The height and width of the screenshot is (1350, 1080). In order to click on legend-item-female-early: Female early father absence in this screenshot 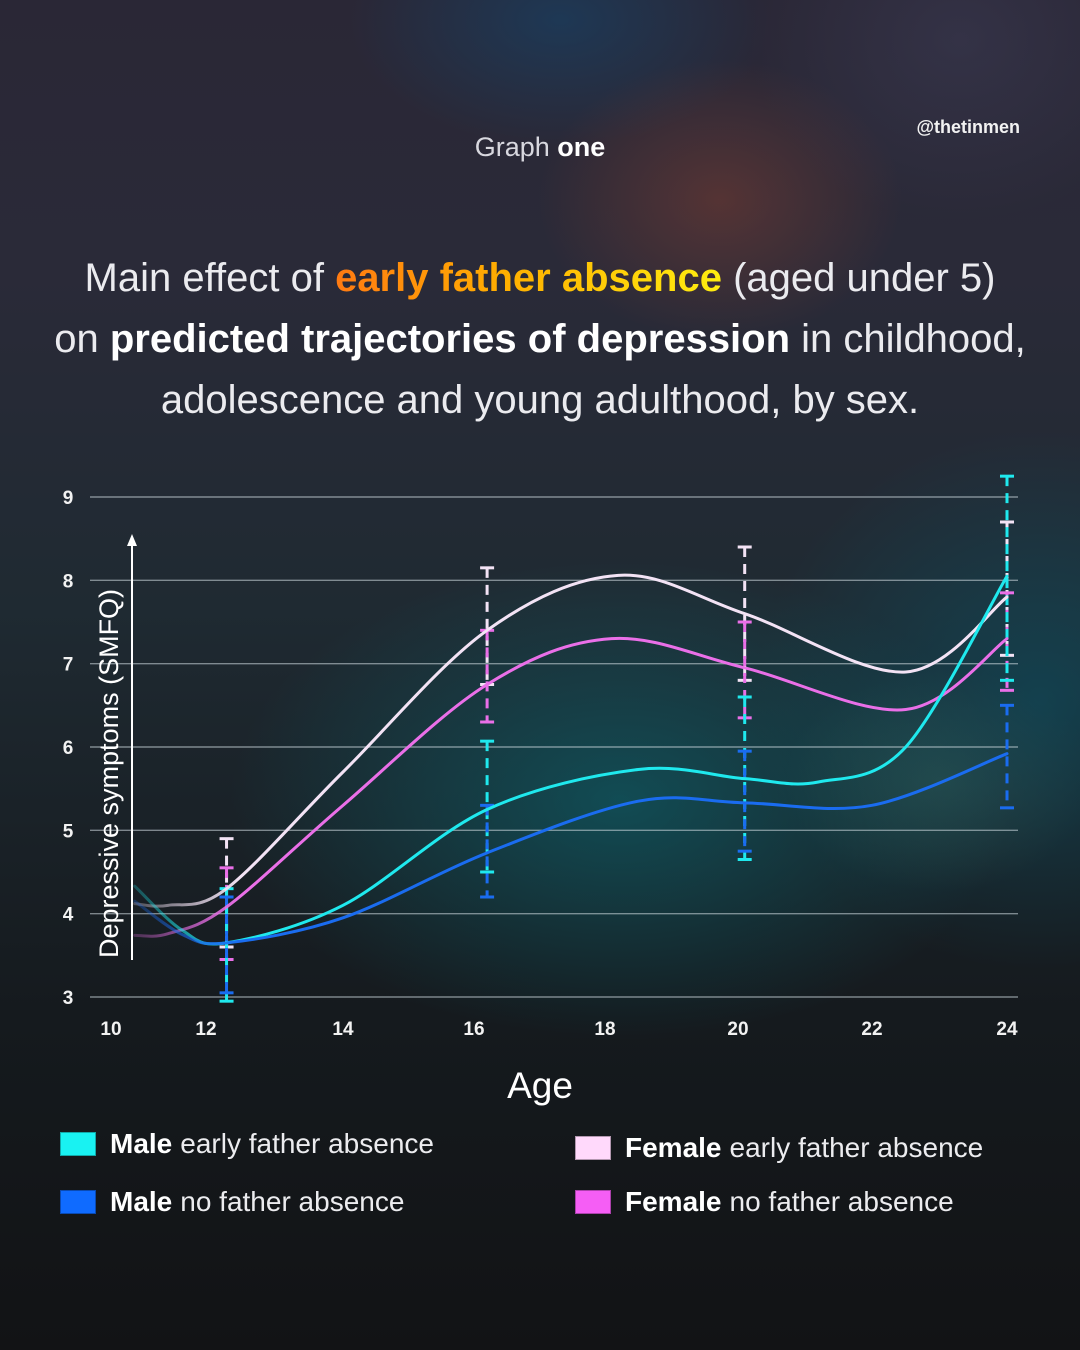, I will do `click(779, 1148)`.